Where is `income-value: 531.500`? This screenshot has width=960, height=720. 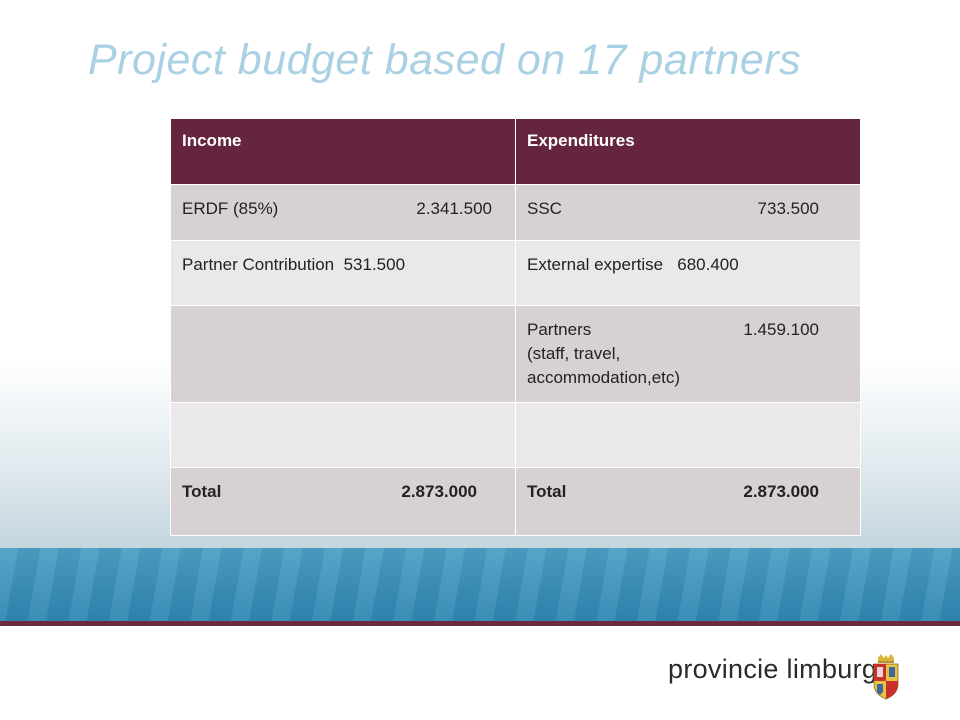
income-value: 531.500 is located at coordinates (374, 264).